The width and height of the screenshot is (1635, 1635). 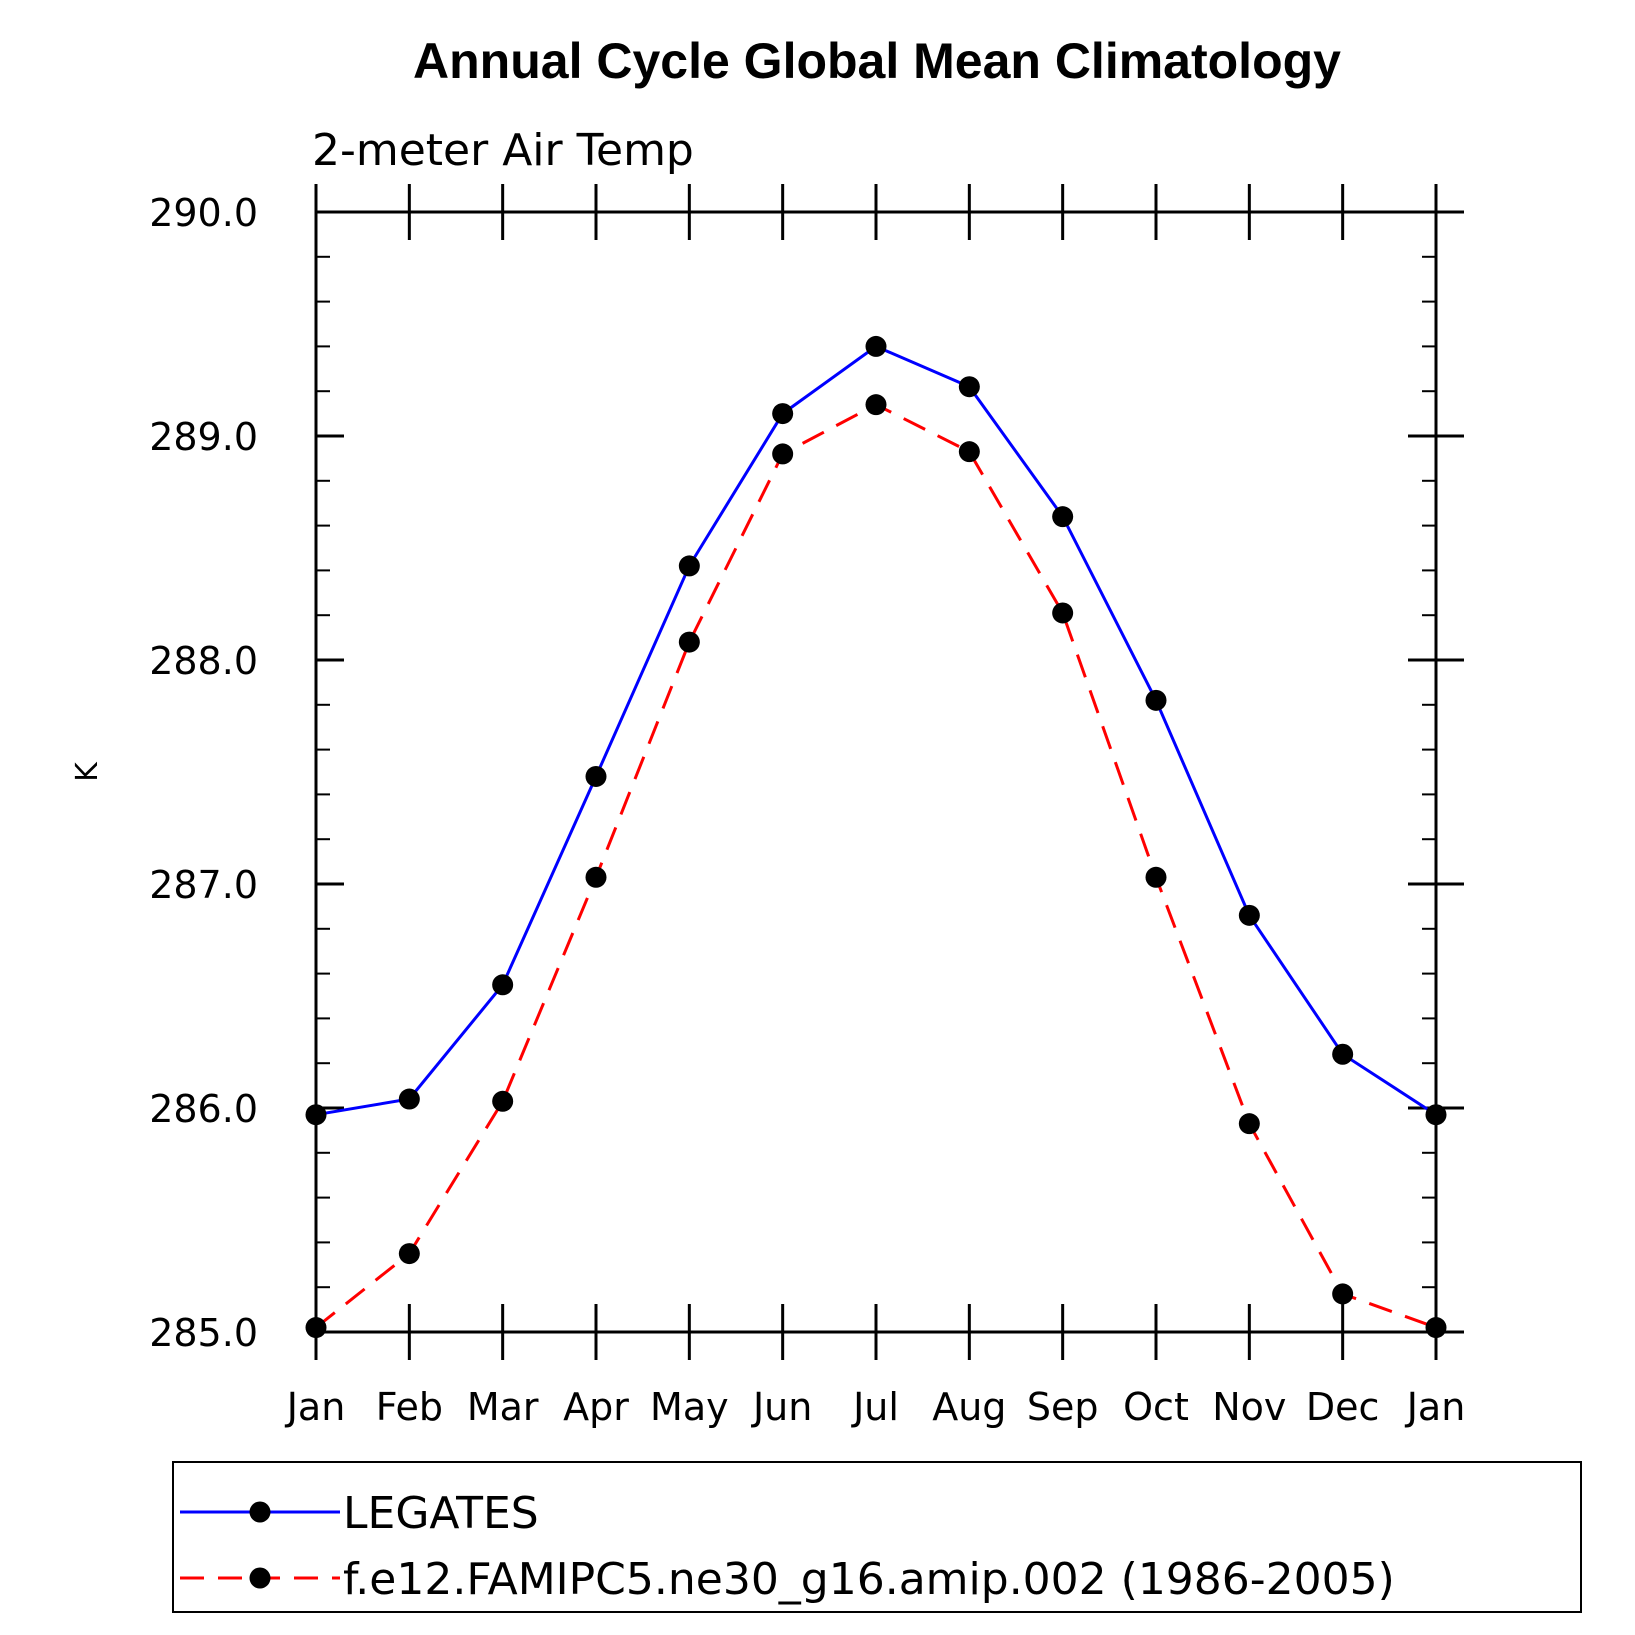 I want to click on x-tick-label: Dec, so click(x=1343, y=1407).